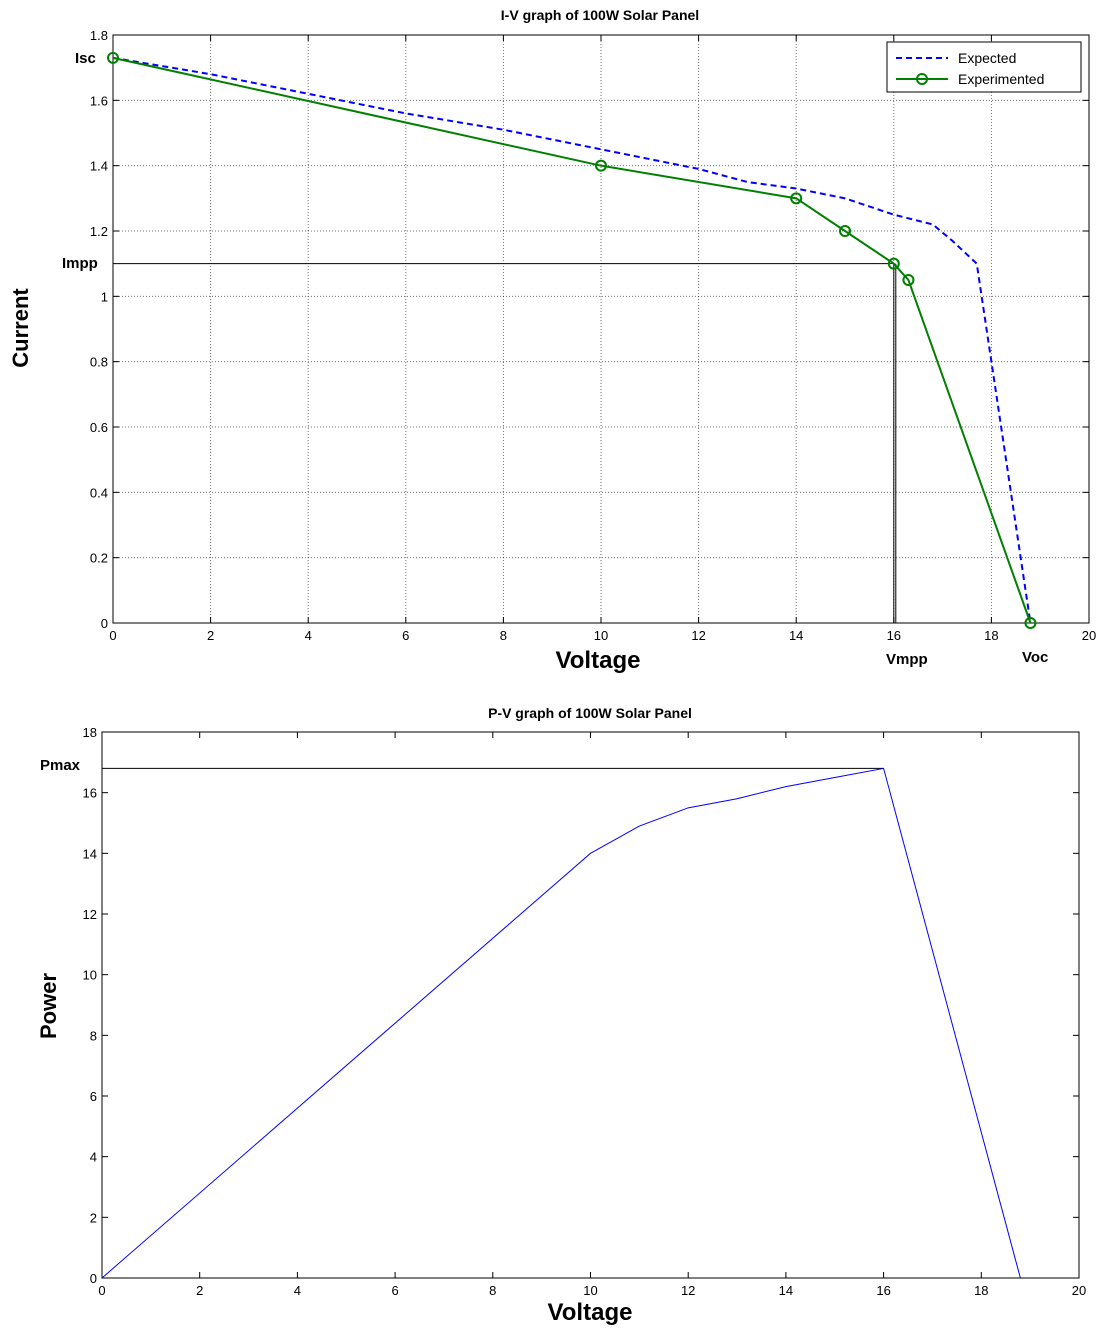 The image size is (1102, 1329). I want to click on pv-y-tick-label: 2, so click(93, 1217).